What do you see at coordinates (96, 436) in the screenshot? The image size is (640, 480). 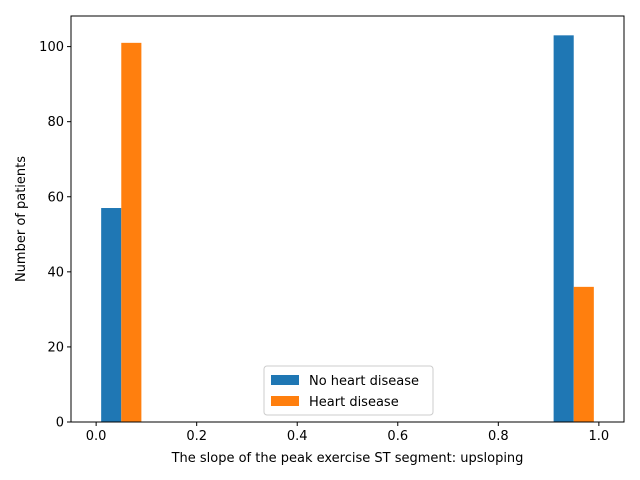 I see `x-tick-label: 0.0` at bounding box center [96, 436].